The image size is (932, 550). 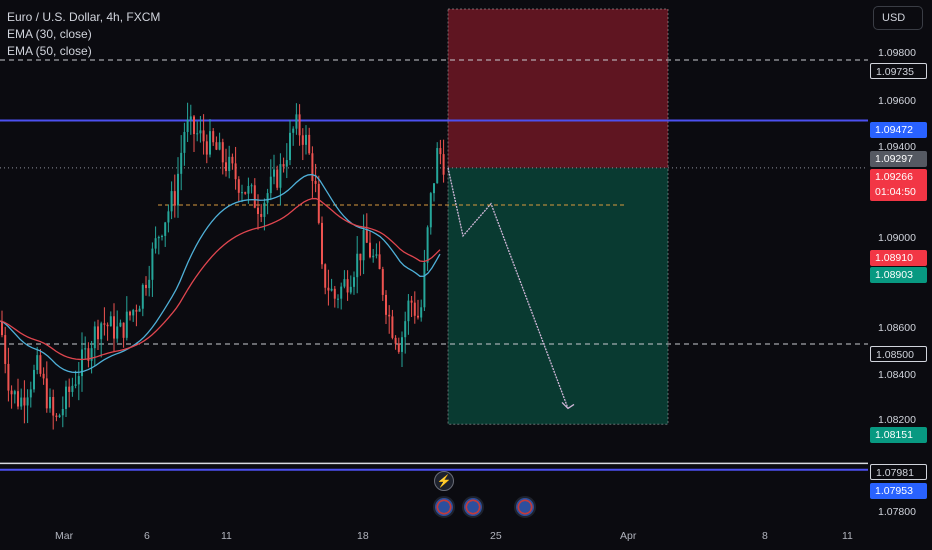 I want to click on time-tick: 18, so click(x=363, y=536).